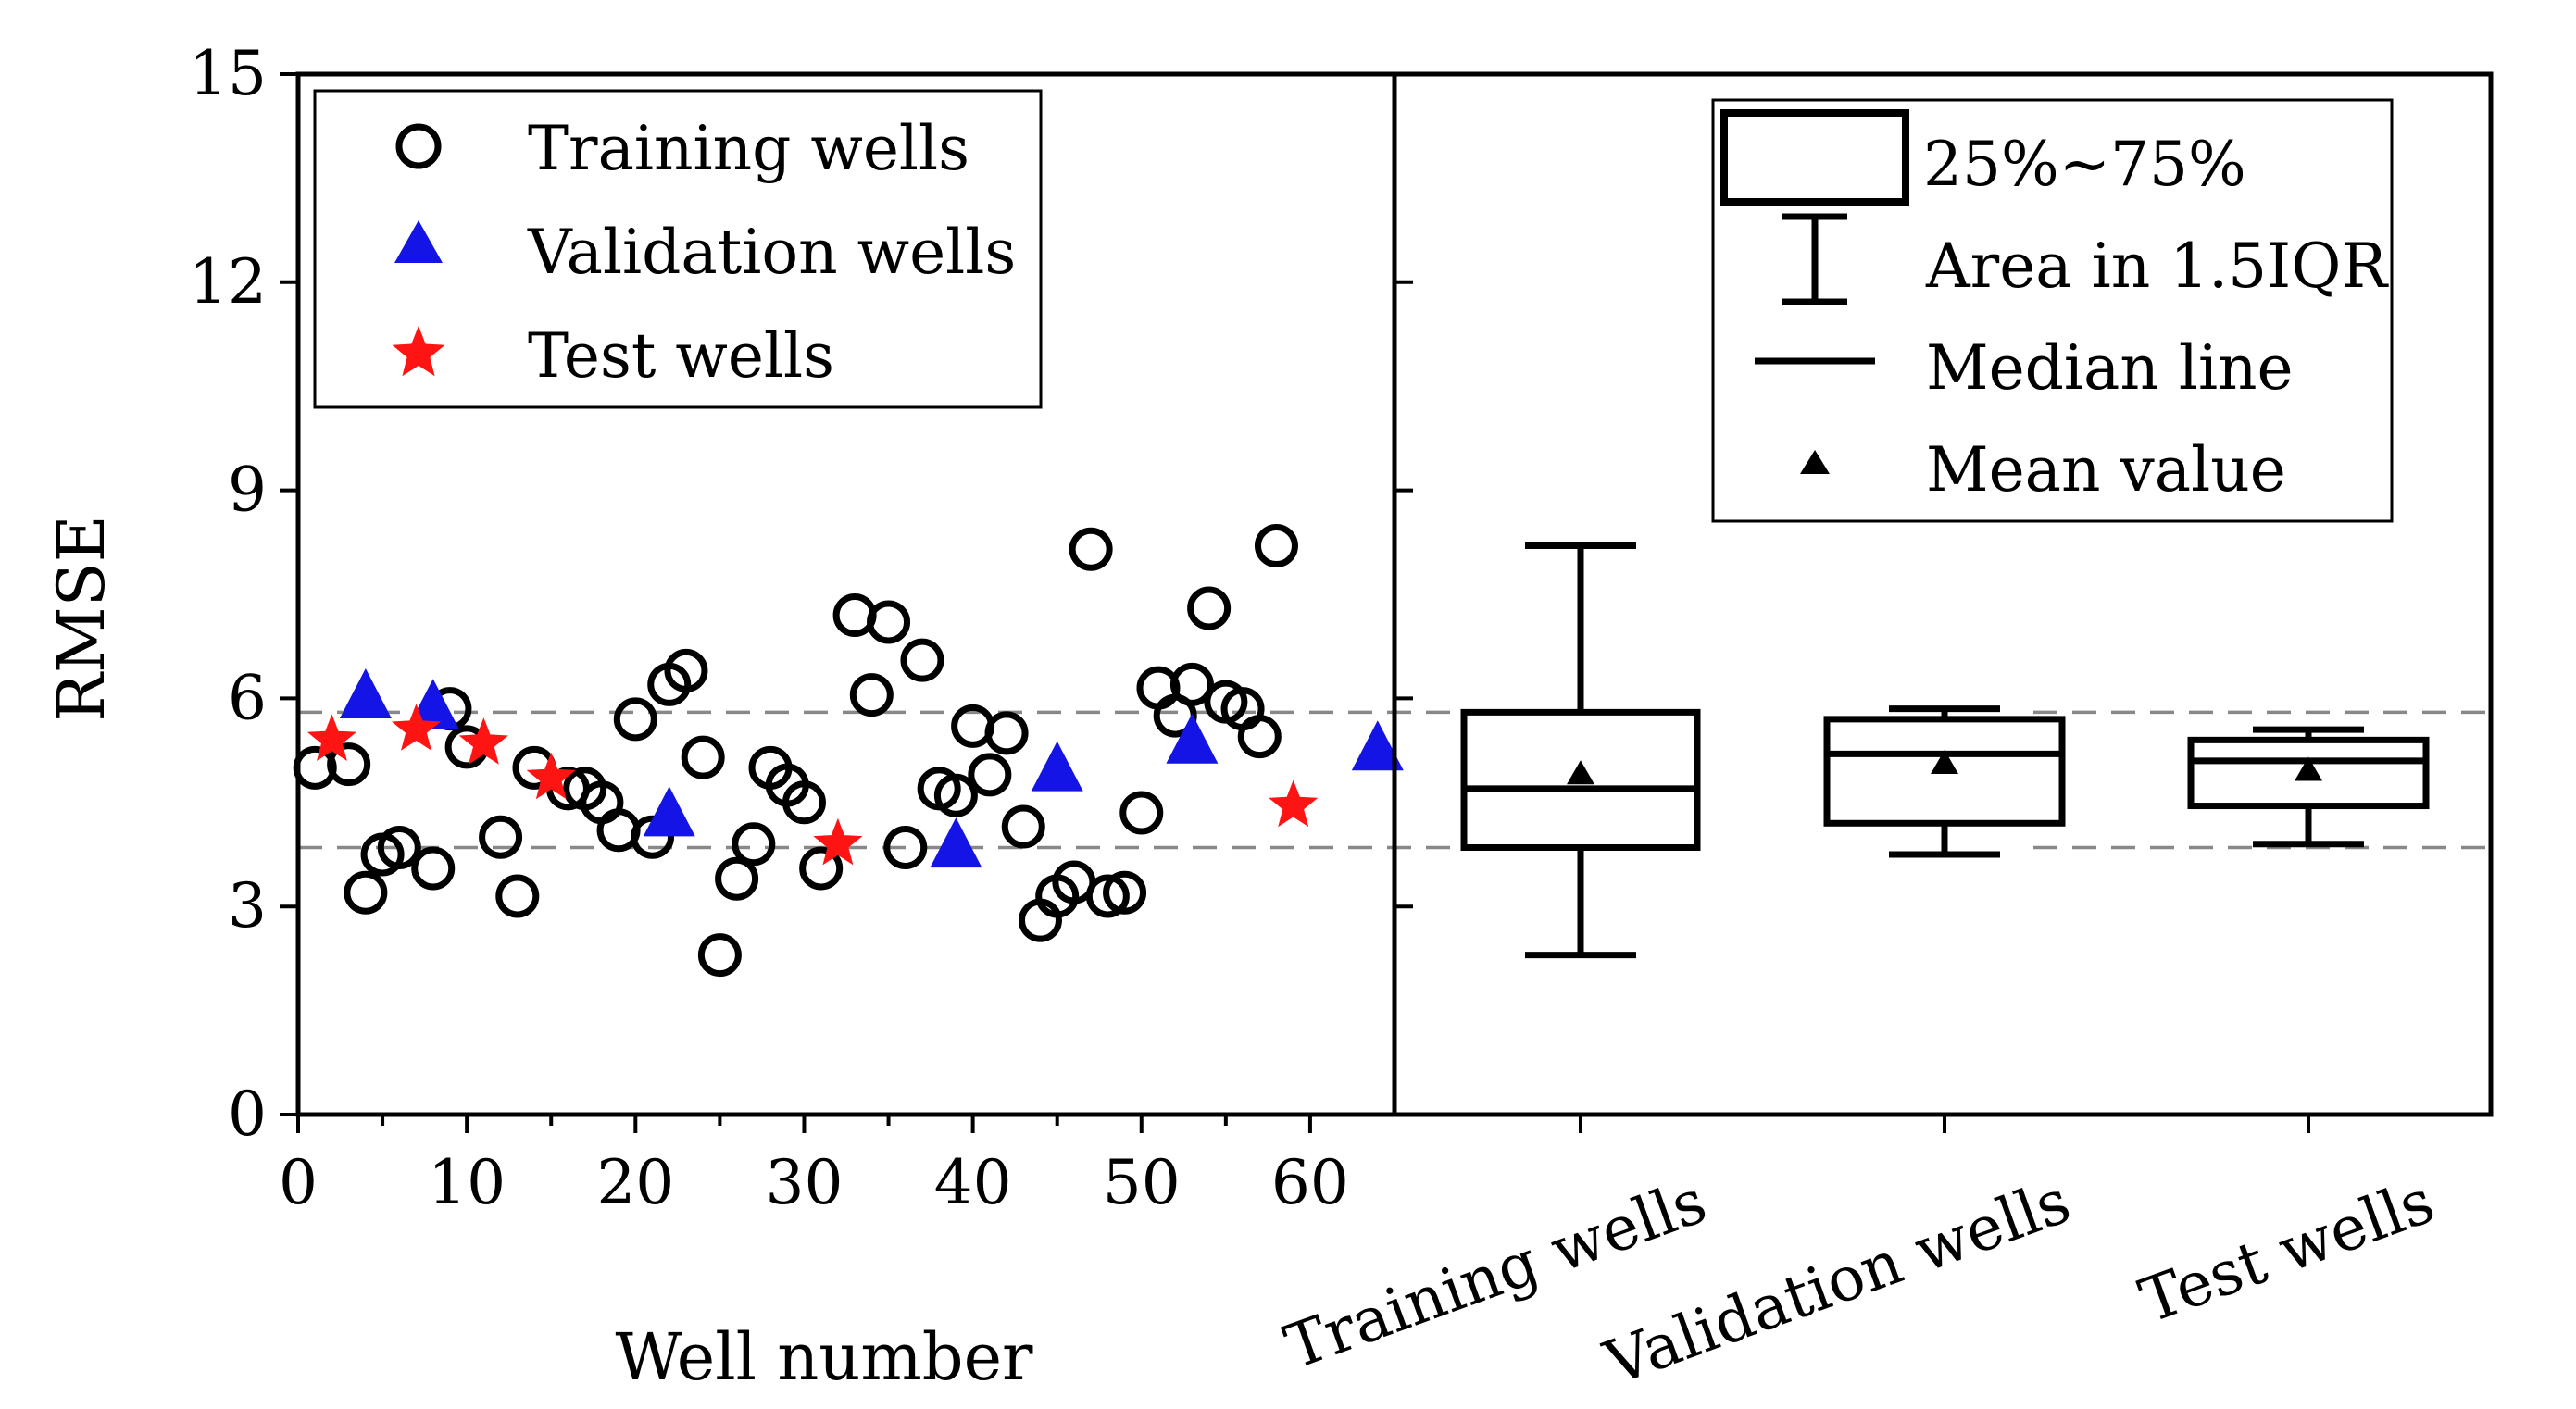 The height and width of the screenshot is (1409, 2576). I want to click on y-axis-title: RMSE, so click(81, 618).